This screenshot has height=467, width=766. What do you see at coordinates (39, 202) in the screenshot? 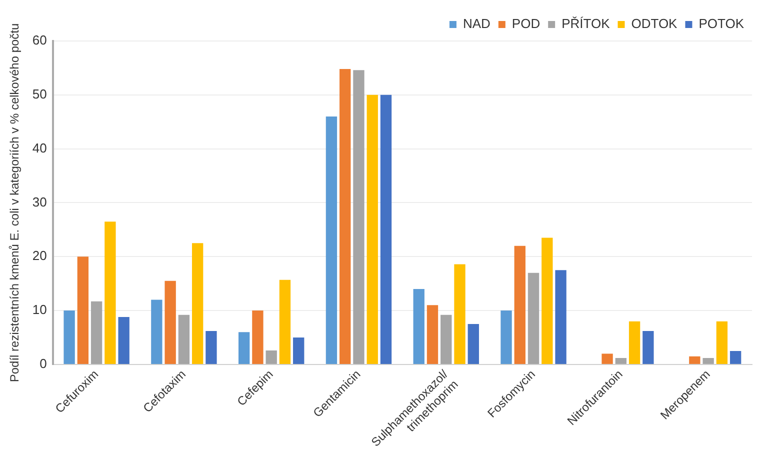
I see `y-tick-label: 30` at bounding box center [39, 202].